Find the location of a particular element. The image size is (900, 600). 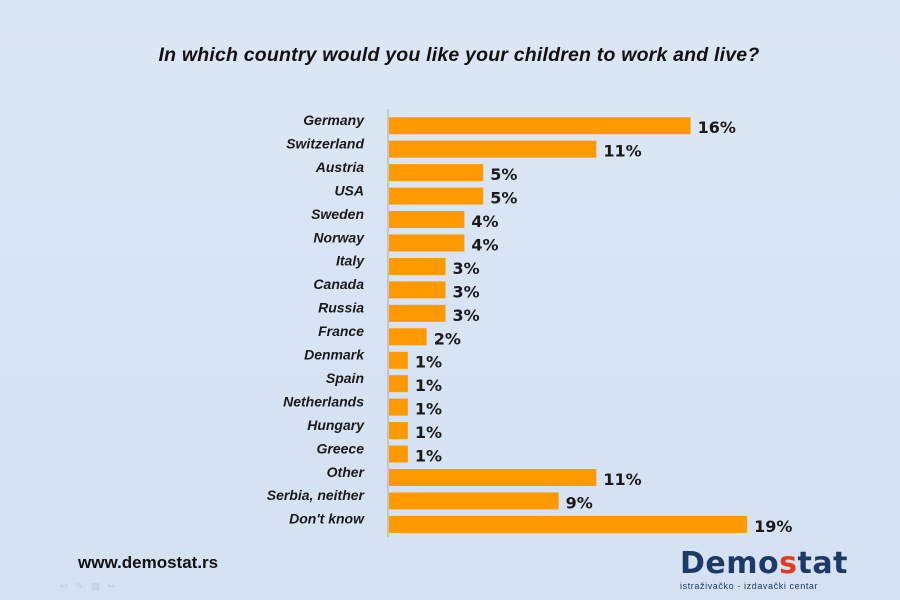

category-label: Norway is located at coordinates (339, 237).